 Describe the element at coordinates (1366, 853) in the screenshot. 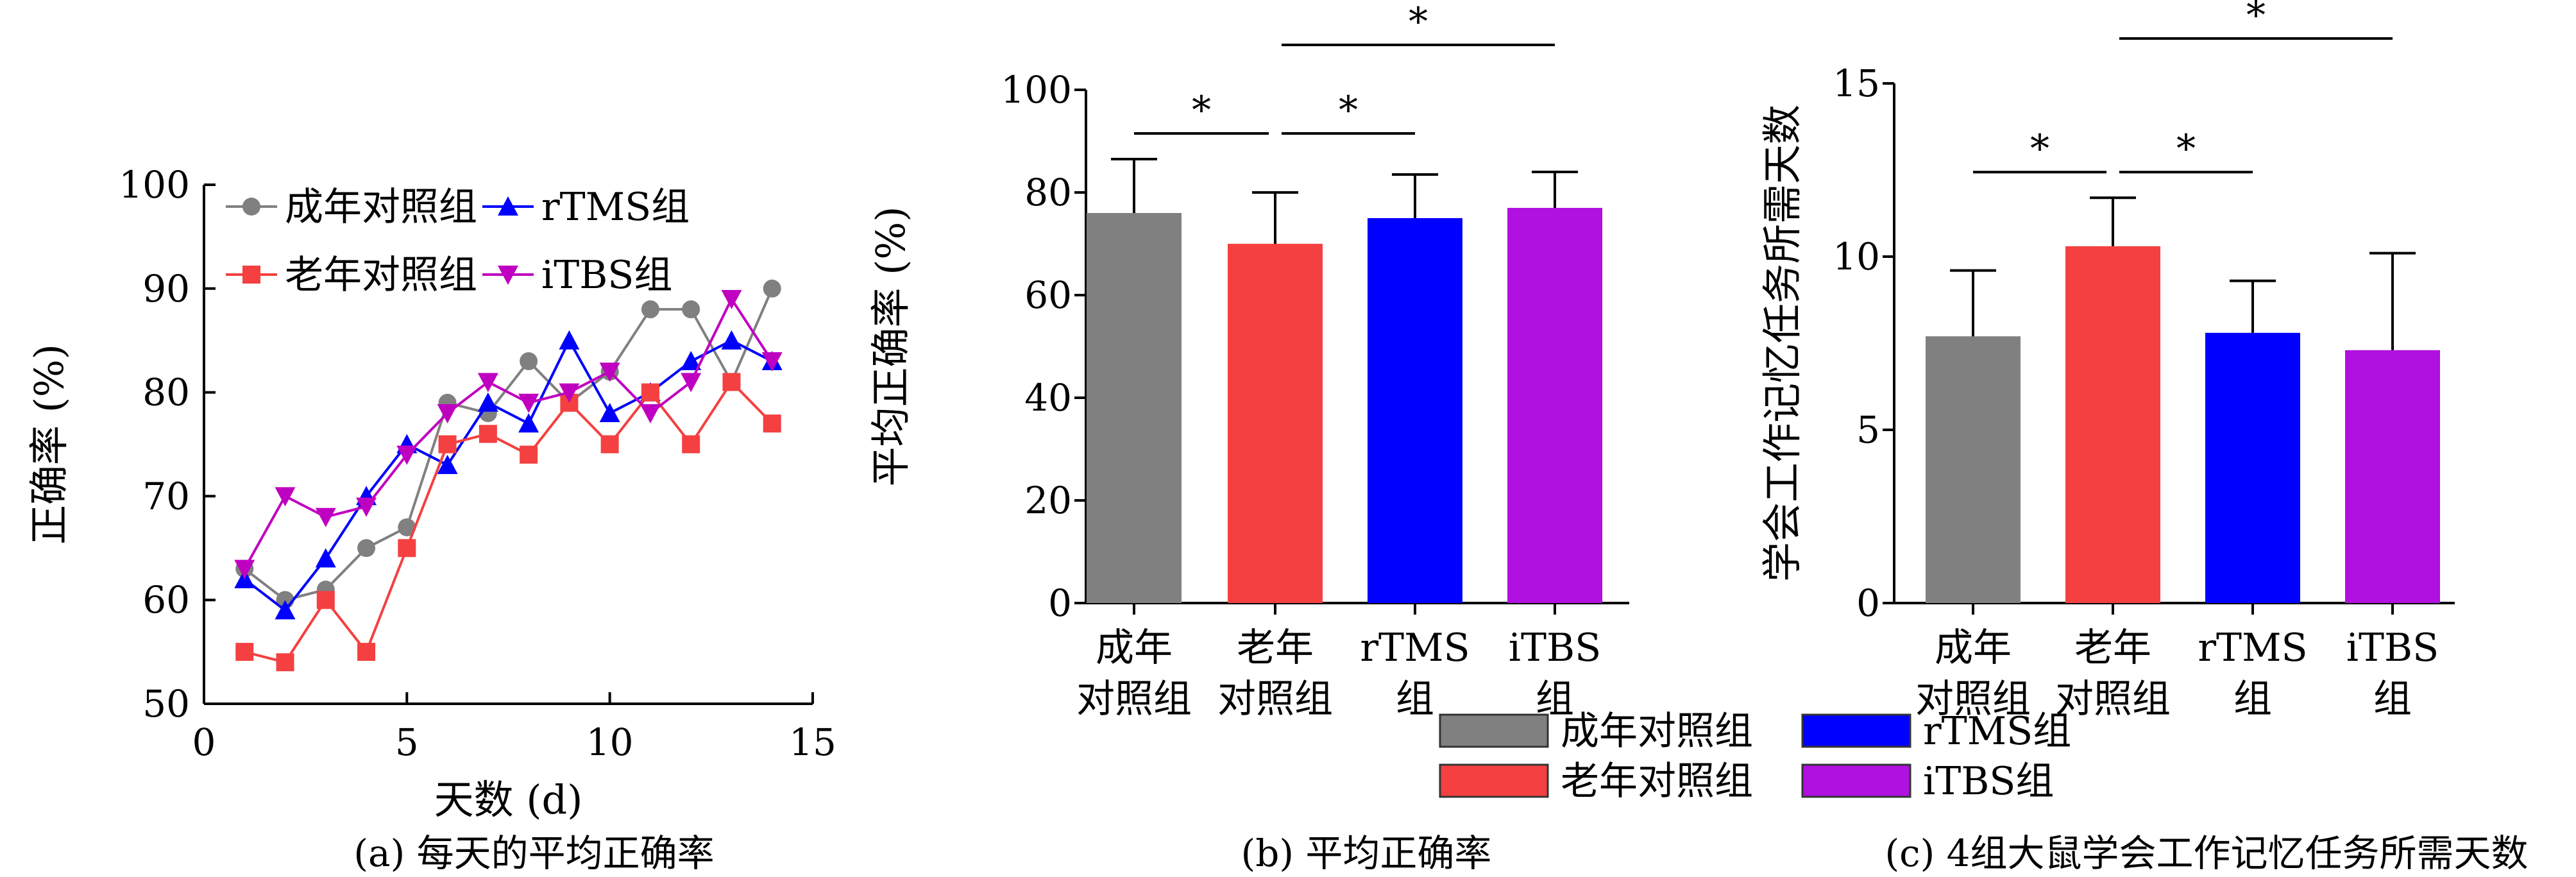

I see `panel-caption: (b) 平均正确率` at that location.